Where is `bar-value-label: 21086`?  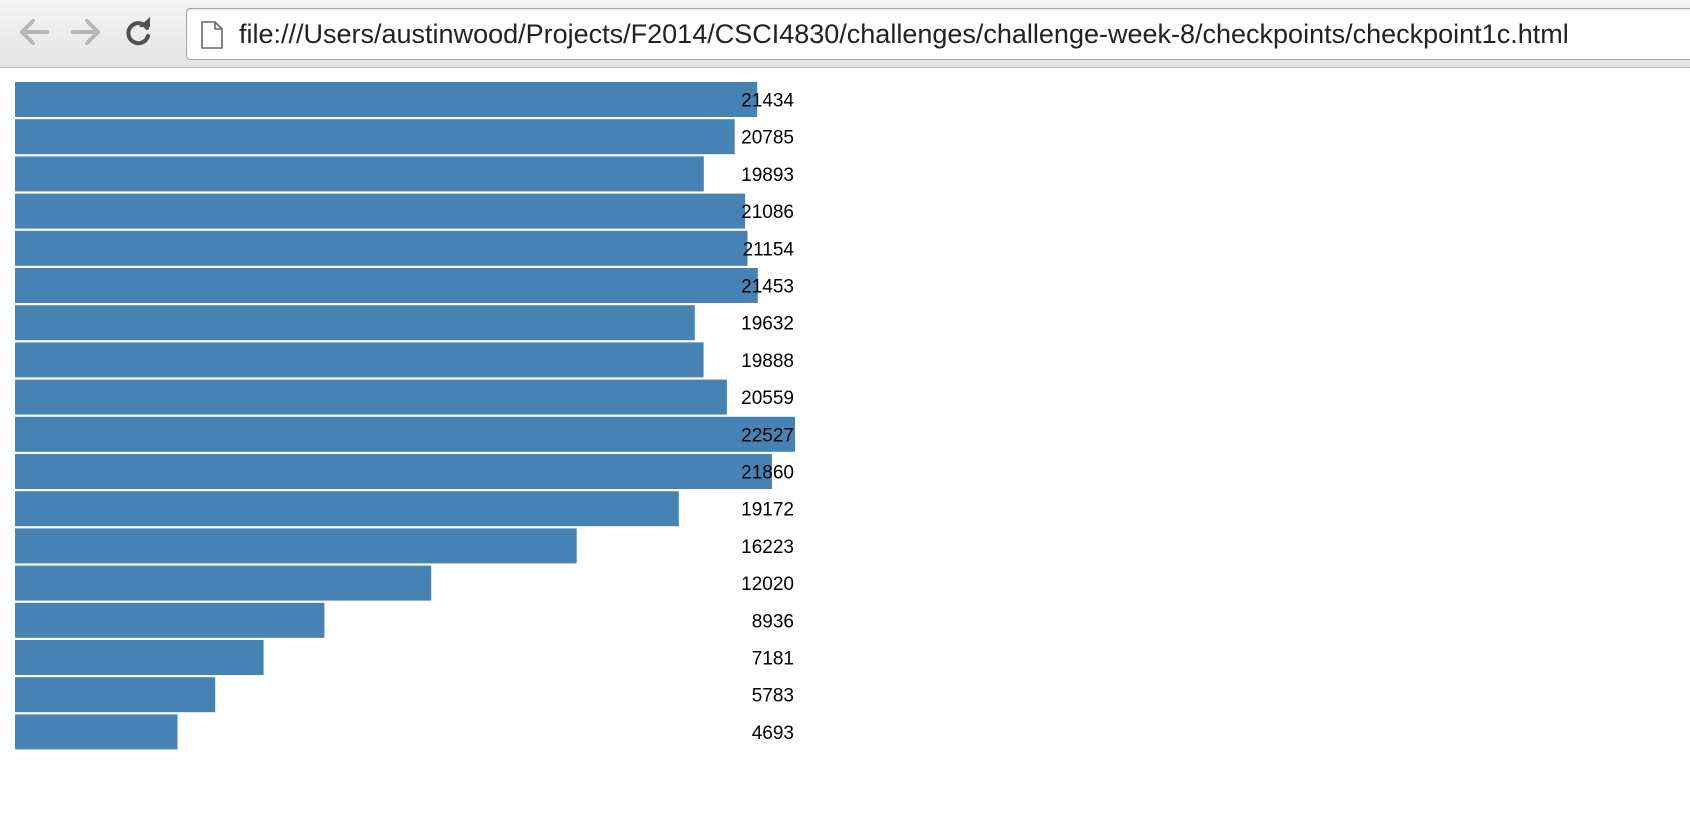
bar-value-label: 21086 is located at coordinates (767, 212).